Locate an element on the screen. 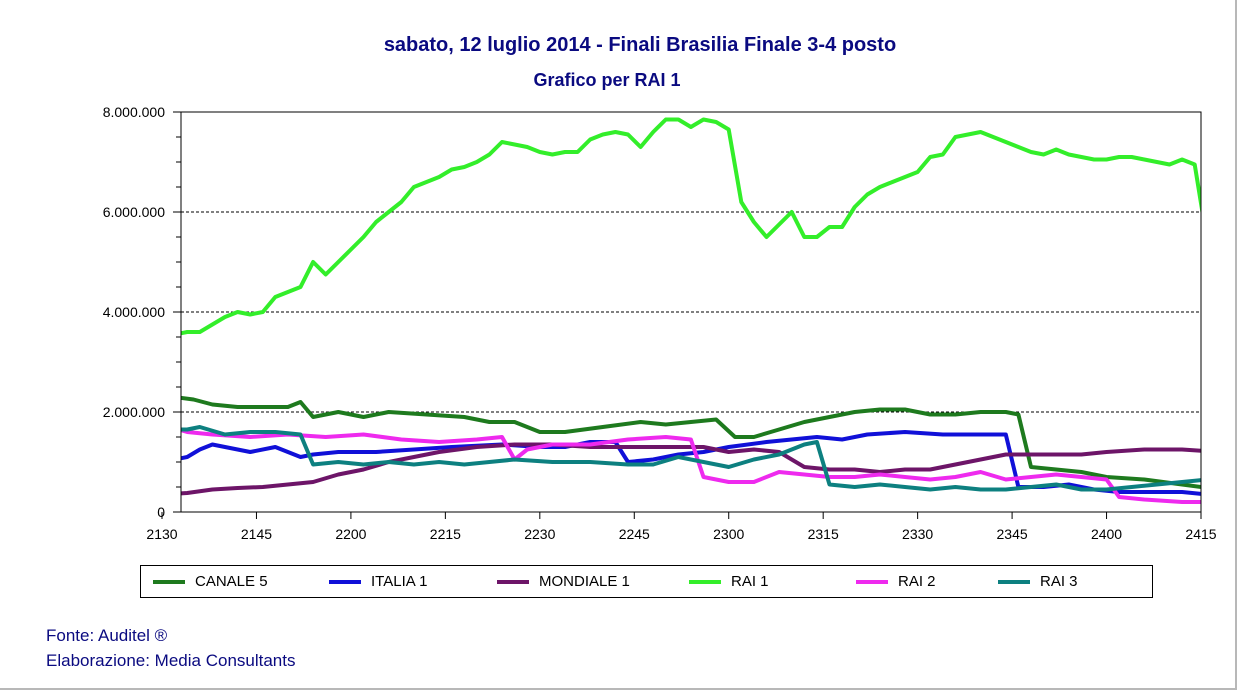 This screenshot has width=1237, height=690. footer-processing: Elaborazione: Media Consultants is located at coordinates (171, 660).